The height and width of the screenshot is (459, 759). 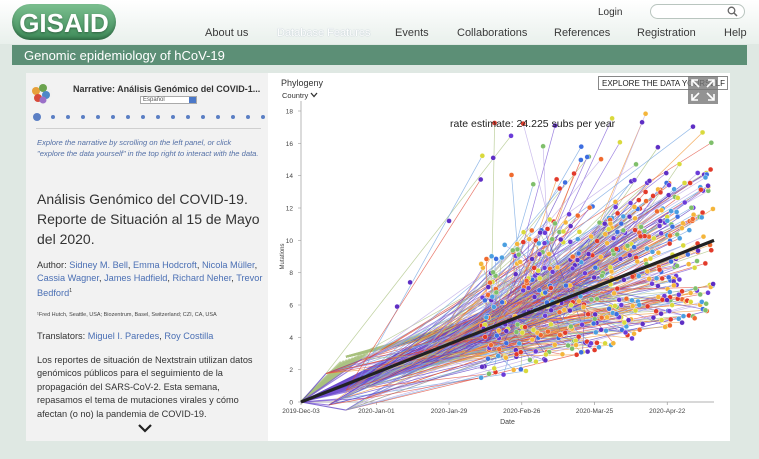 I want to click on nav-registration: Registration, so click(x=666, y=33).